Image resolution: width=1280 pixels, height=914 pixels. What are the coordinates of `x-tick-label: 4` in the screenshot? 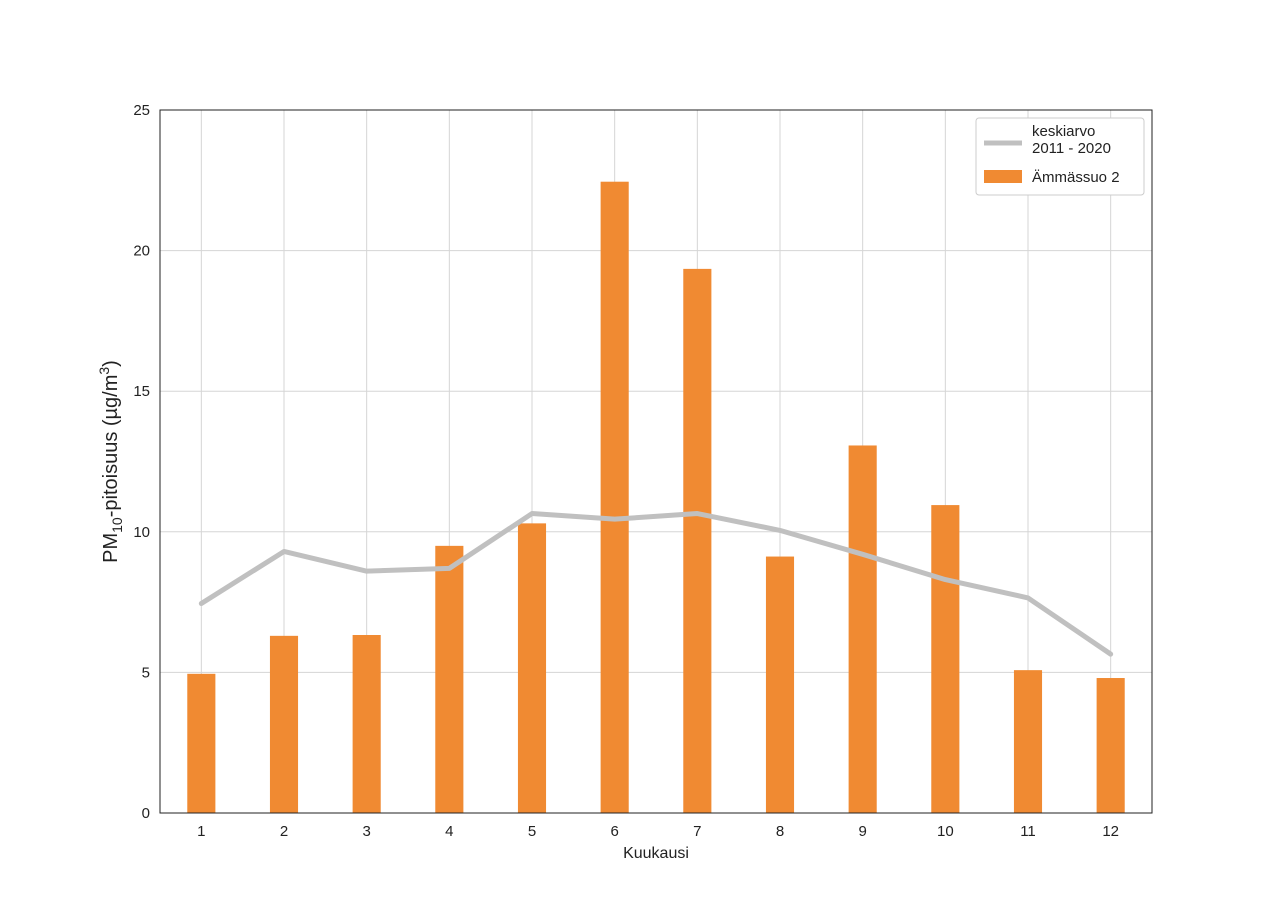 It's located at (449, 831).